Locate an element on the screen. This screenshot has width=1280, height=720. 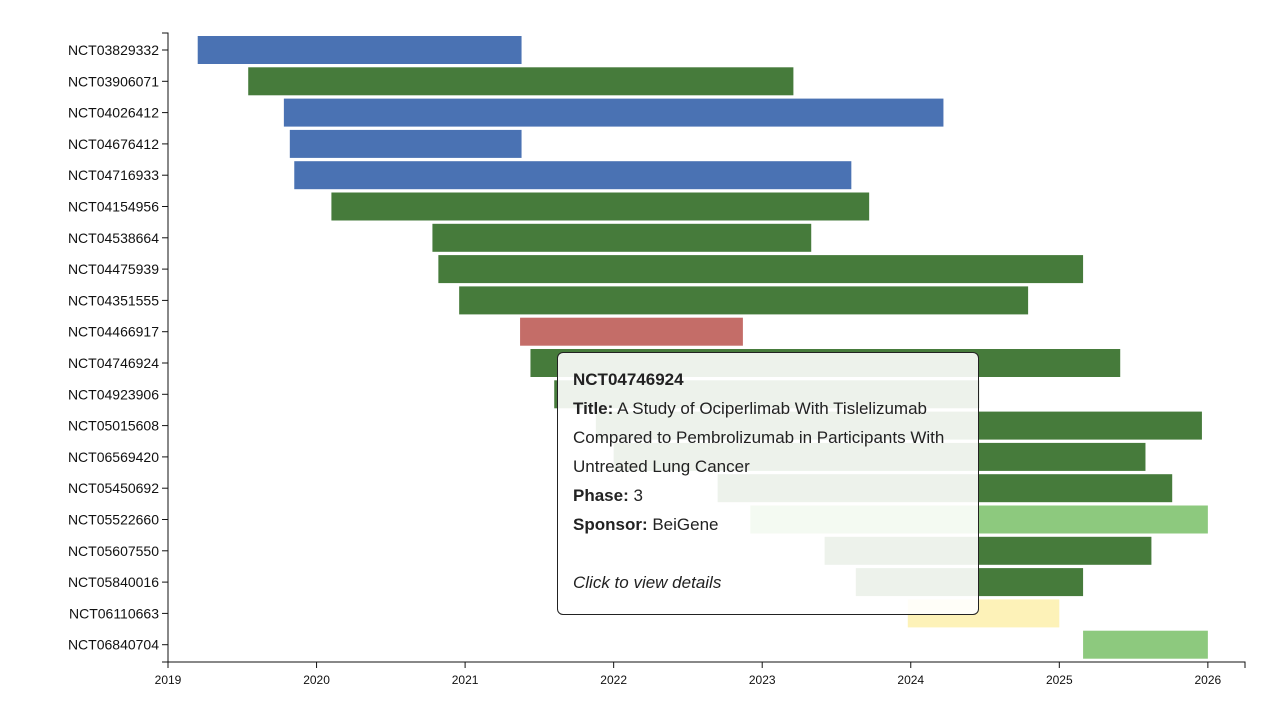
y-tick-label: NCT03829332 is located at coordinates (113, 50).